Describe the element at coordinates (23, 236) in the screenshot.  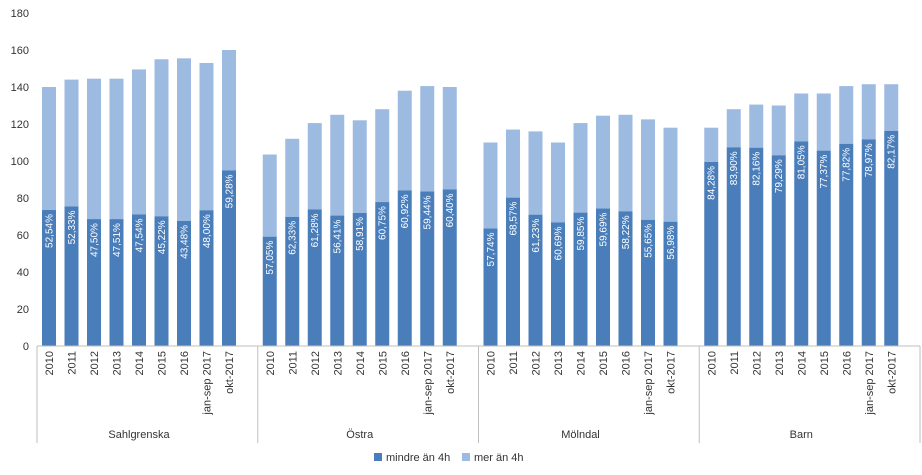
I see `y-tick-label: 60` at that location.